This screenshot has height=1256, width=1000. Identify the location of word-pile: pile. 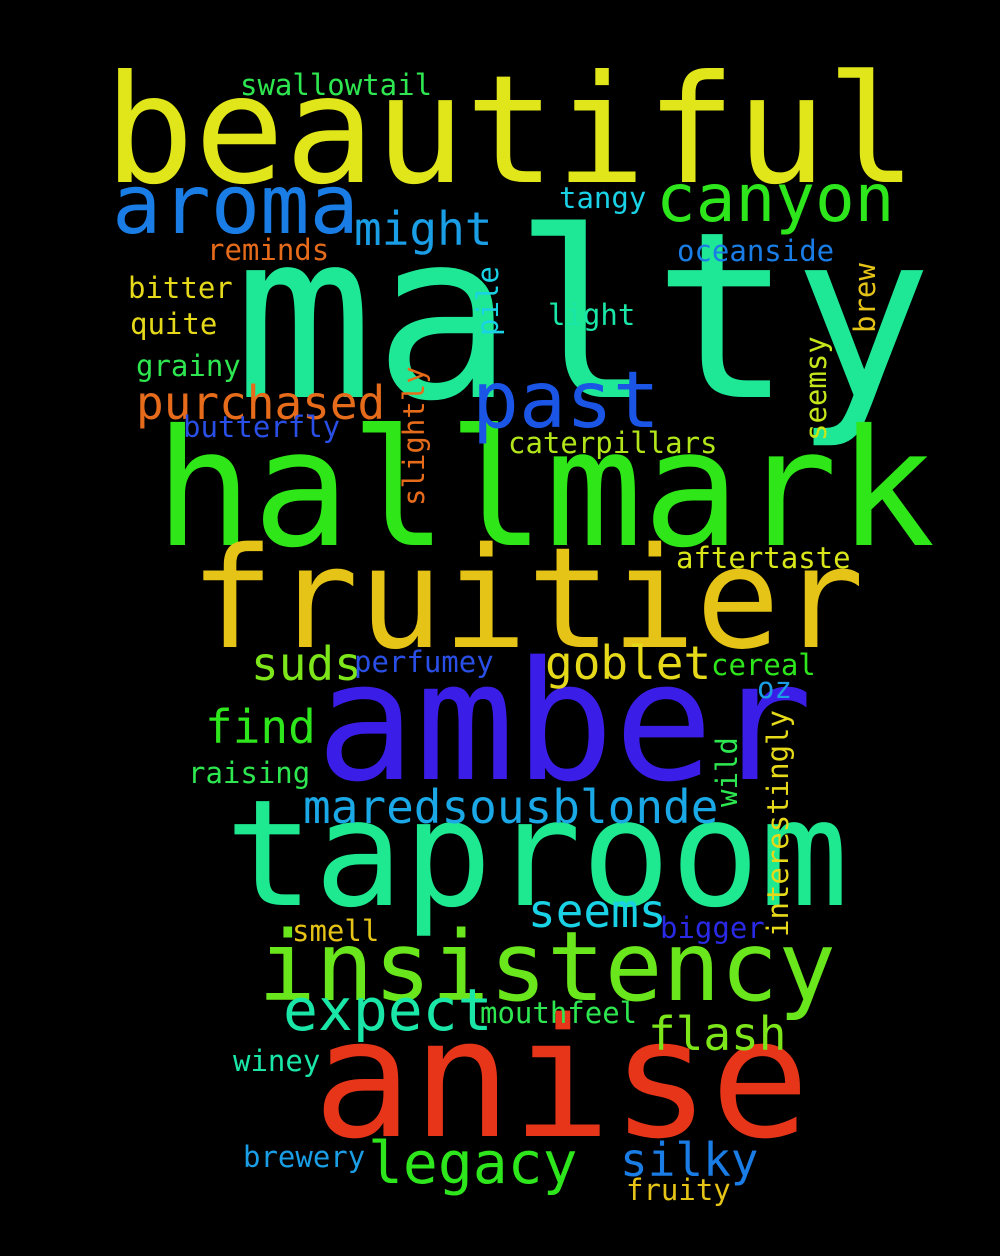
(488, 301).